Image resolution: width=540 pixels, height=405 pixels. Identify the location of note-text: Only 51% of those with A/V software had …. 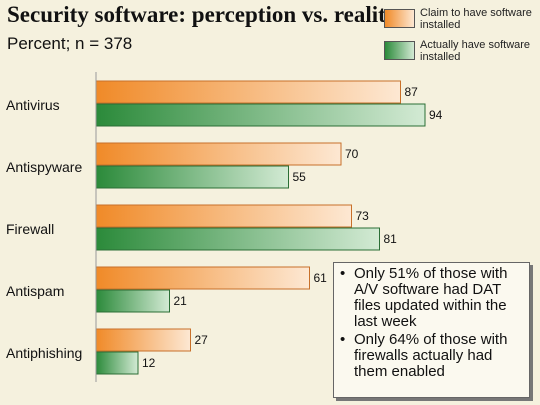
(431, 297).